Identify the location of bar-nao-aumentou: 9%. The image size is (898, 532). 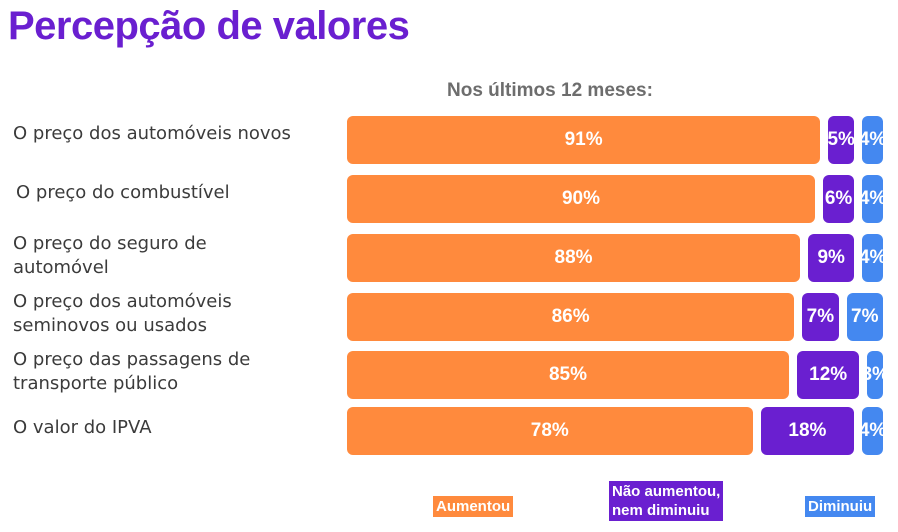
(831, 258).